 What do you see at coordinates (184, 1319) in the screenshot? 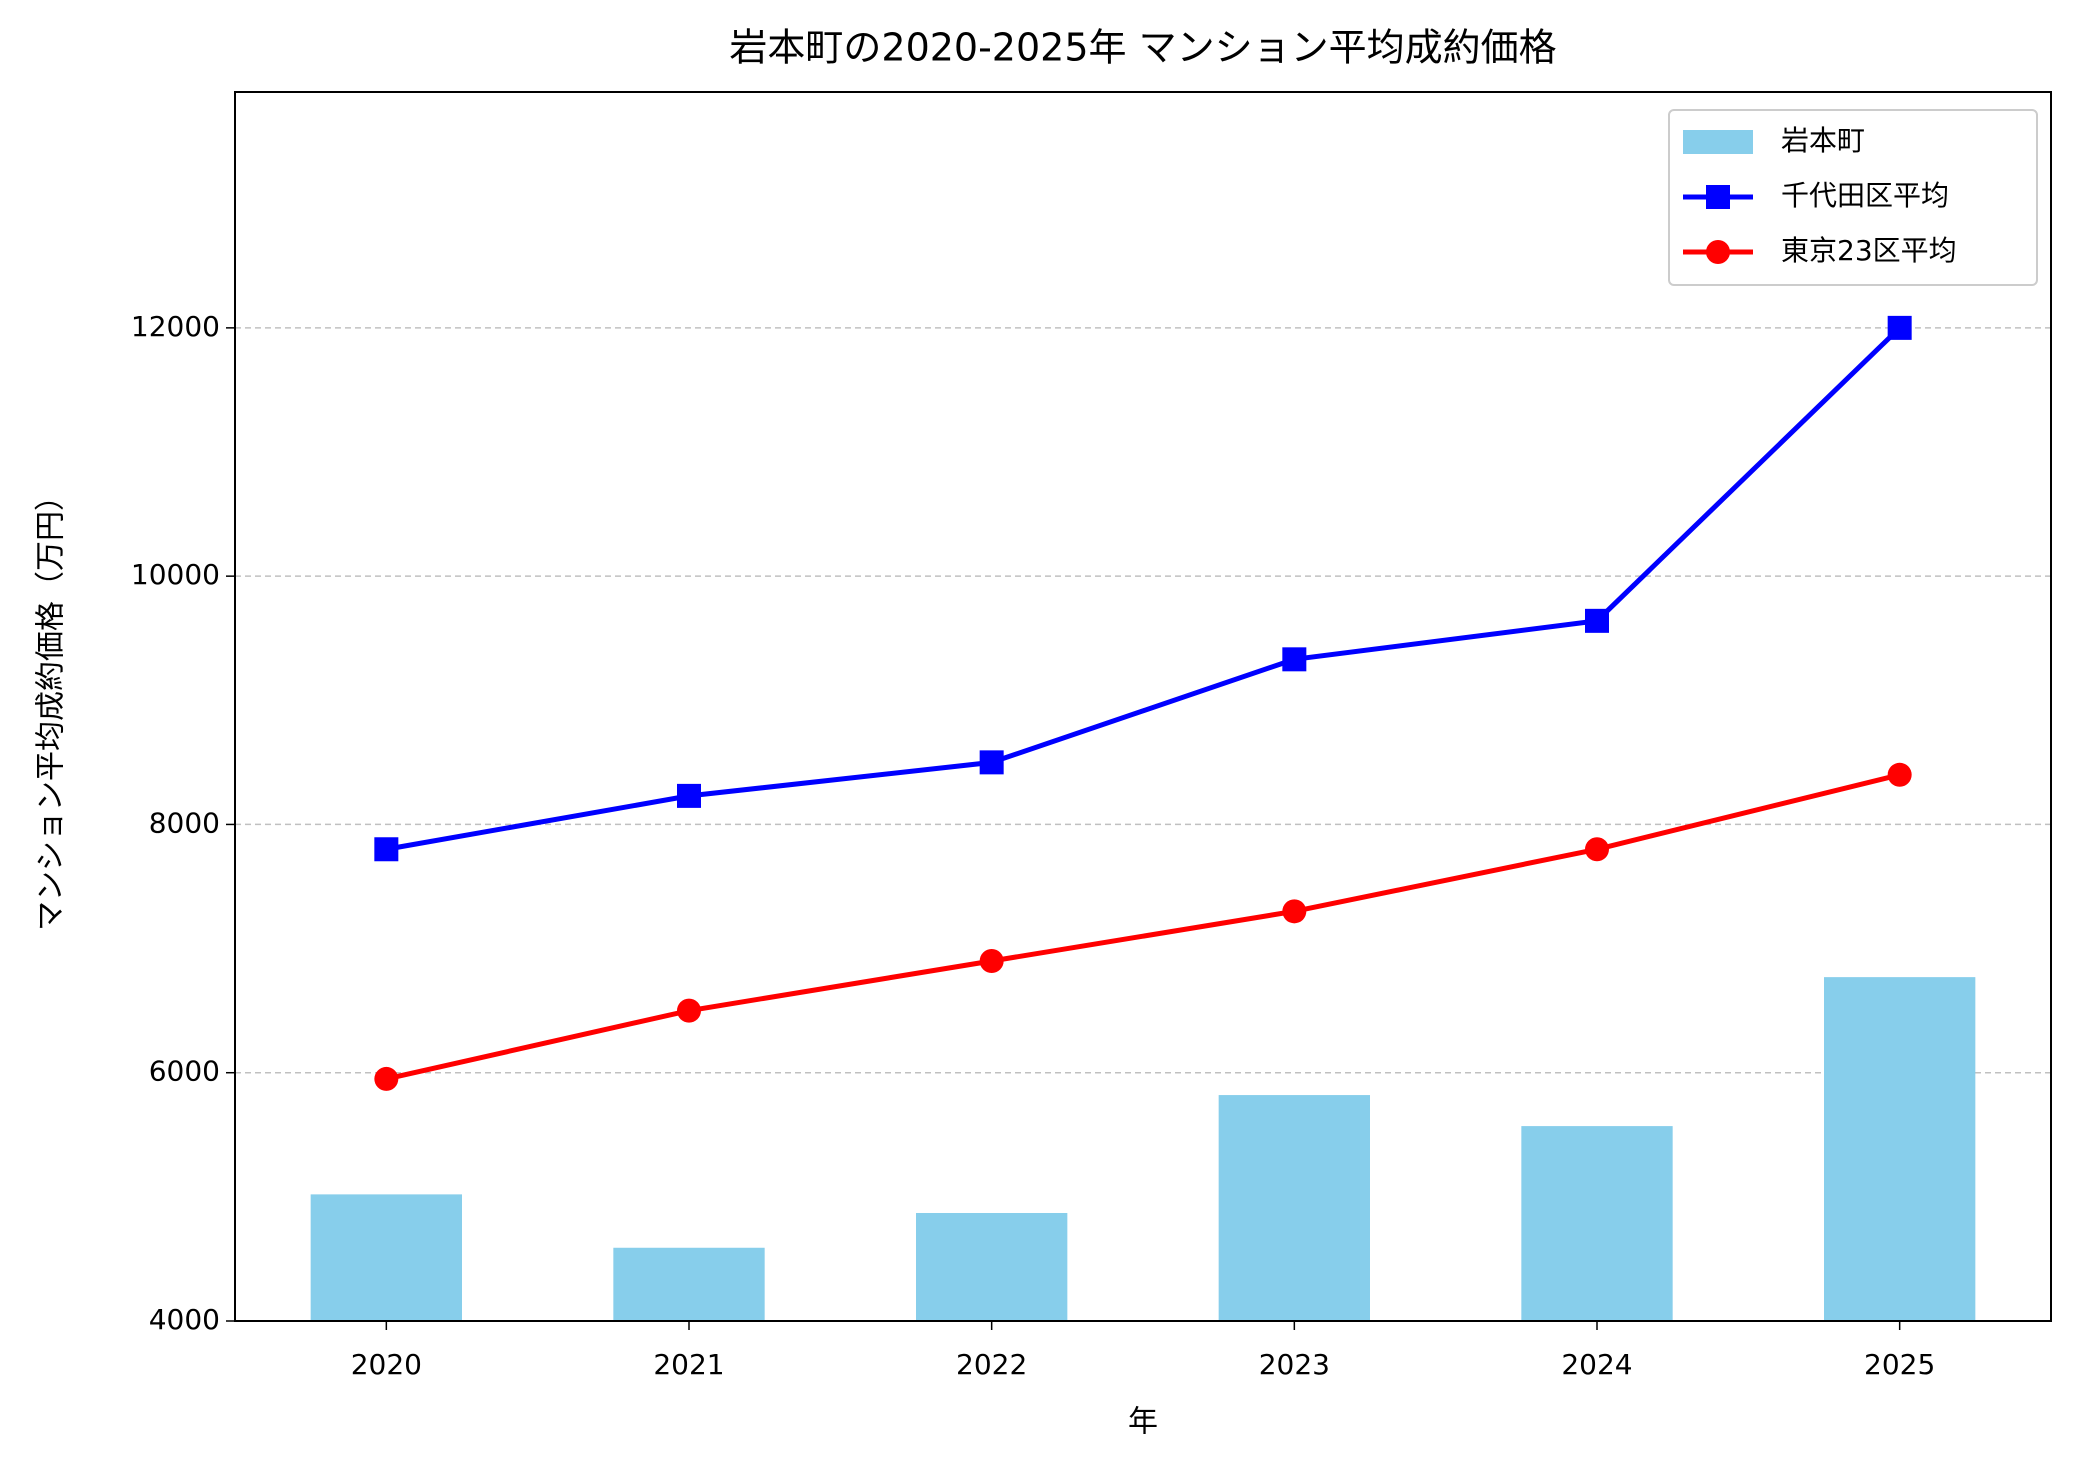
I see `y-tick-label: 4000` at bounding box center [184, 1319].